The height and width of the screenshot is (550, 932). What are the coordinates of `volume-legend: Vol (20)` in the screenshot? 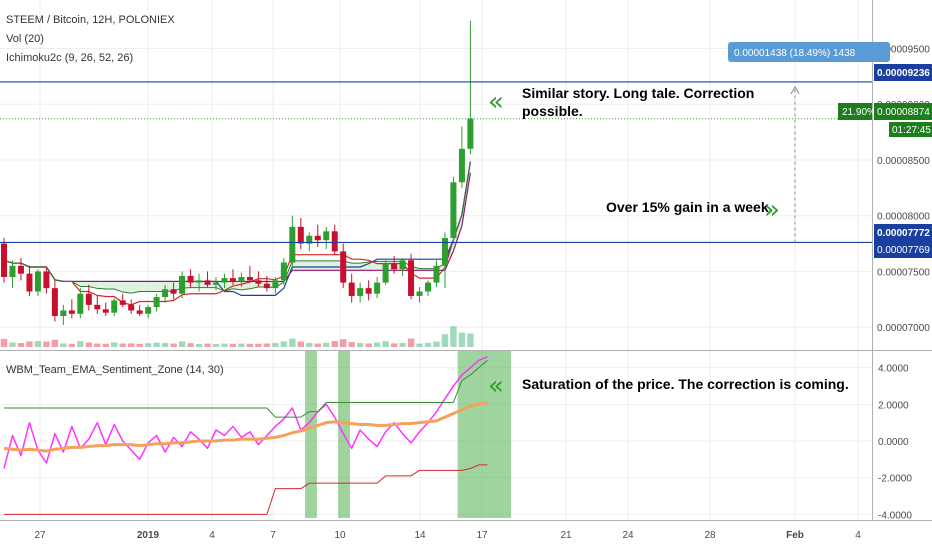 It's located at (25, 39).